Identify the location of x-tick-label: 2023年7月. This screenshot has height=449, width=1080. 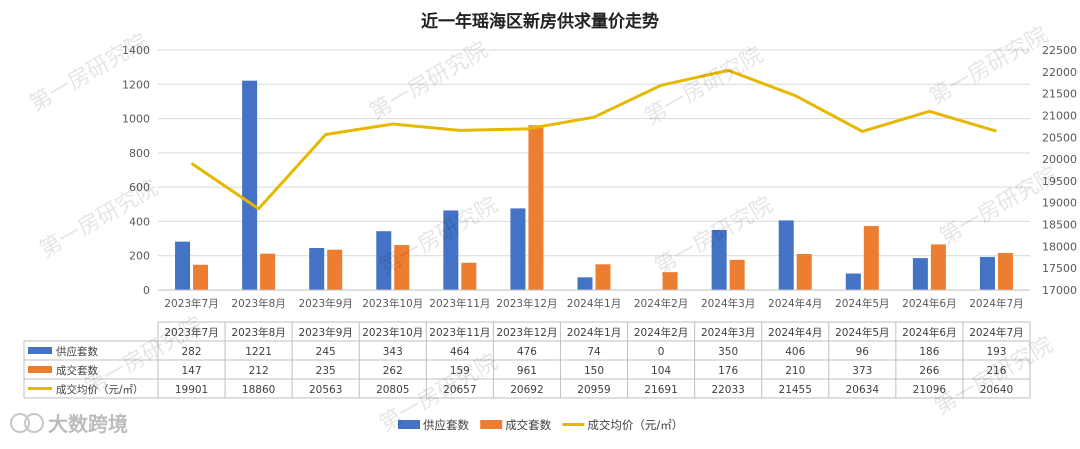
(191, 303).